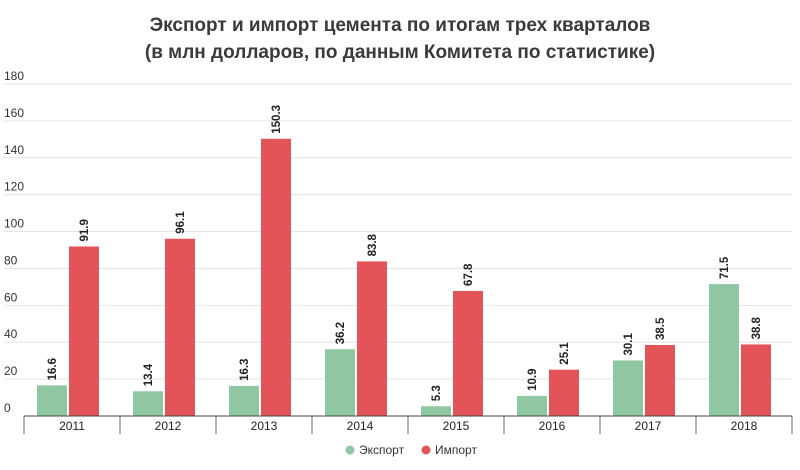  I want to click on x-tick-label: 2018, so click(744, 426).